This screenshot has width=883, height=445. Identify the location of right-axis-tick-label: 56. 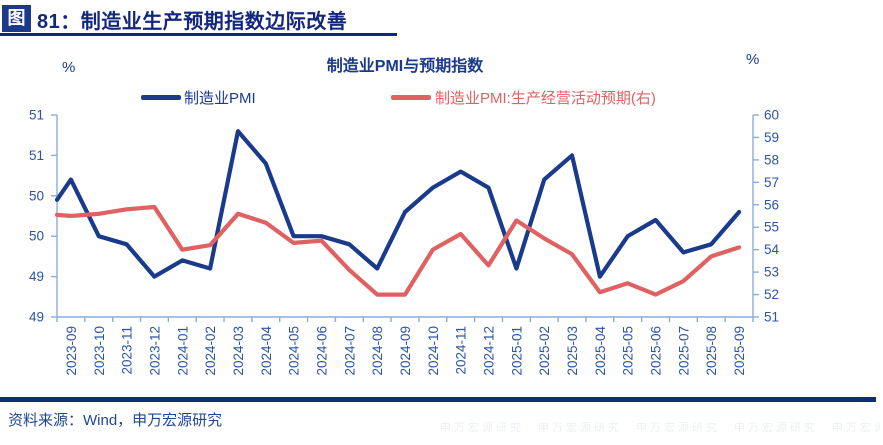
(771, 204).